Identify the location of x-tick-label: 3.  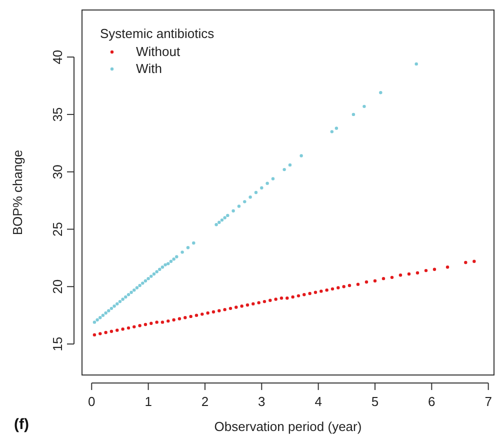
(262, 401).